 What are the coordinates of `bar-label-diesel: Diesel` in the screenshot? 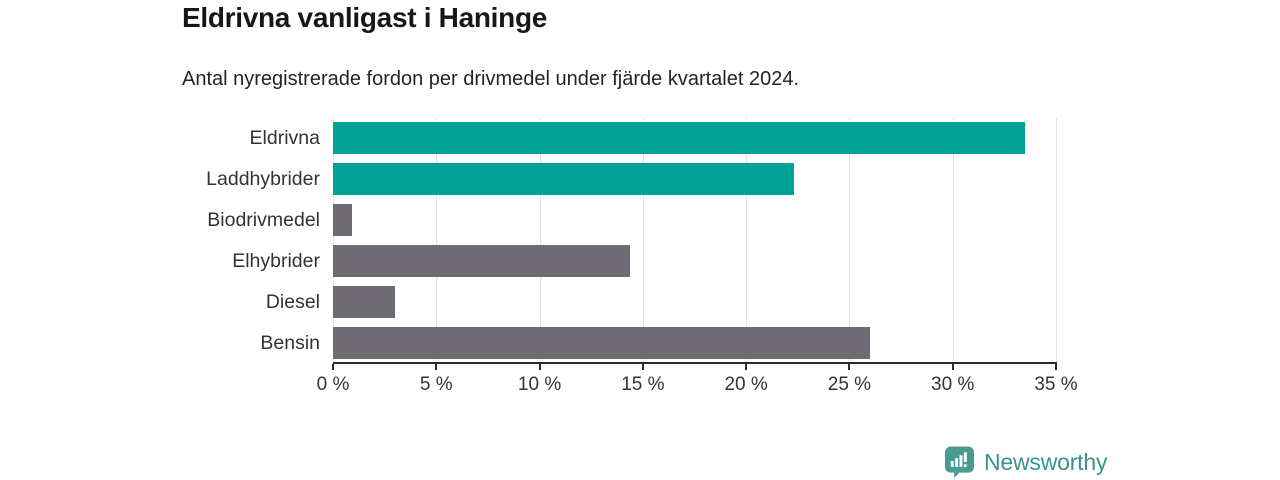 It's located at (292, 301).